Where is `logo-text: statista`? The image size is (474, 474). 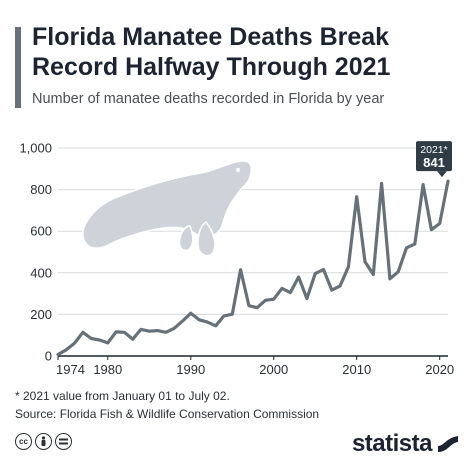
logo-text: statista is located at coordinates (392, 443).